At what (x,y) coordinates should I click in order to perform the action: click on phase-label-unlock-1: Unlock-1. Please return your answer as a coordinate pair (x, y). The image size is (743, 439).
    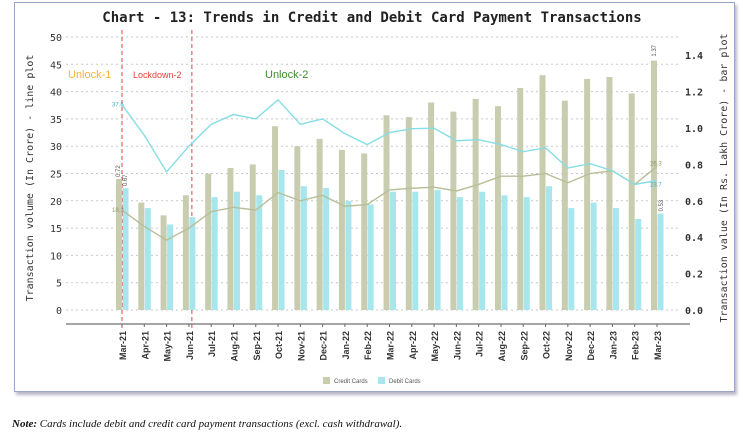
    Looking at the image, I should click on (89, 75).